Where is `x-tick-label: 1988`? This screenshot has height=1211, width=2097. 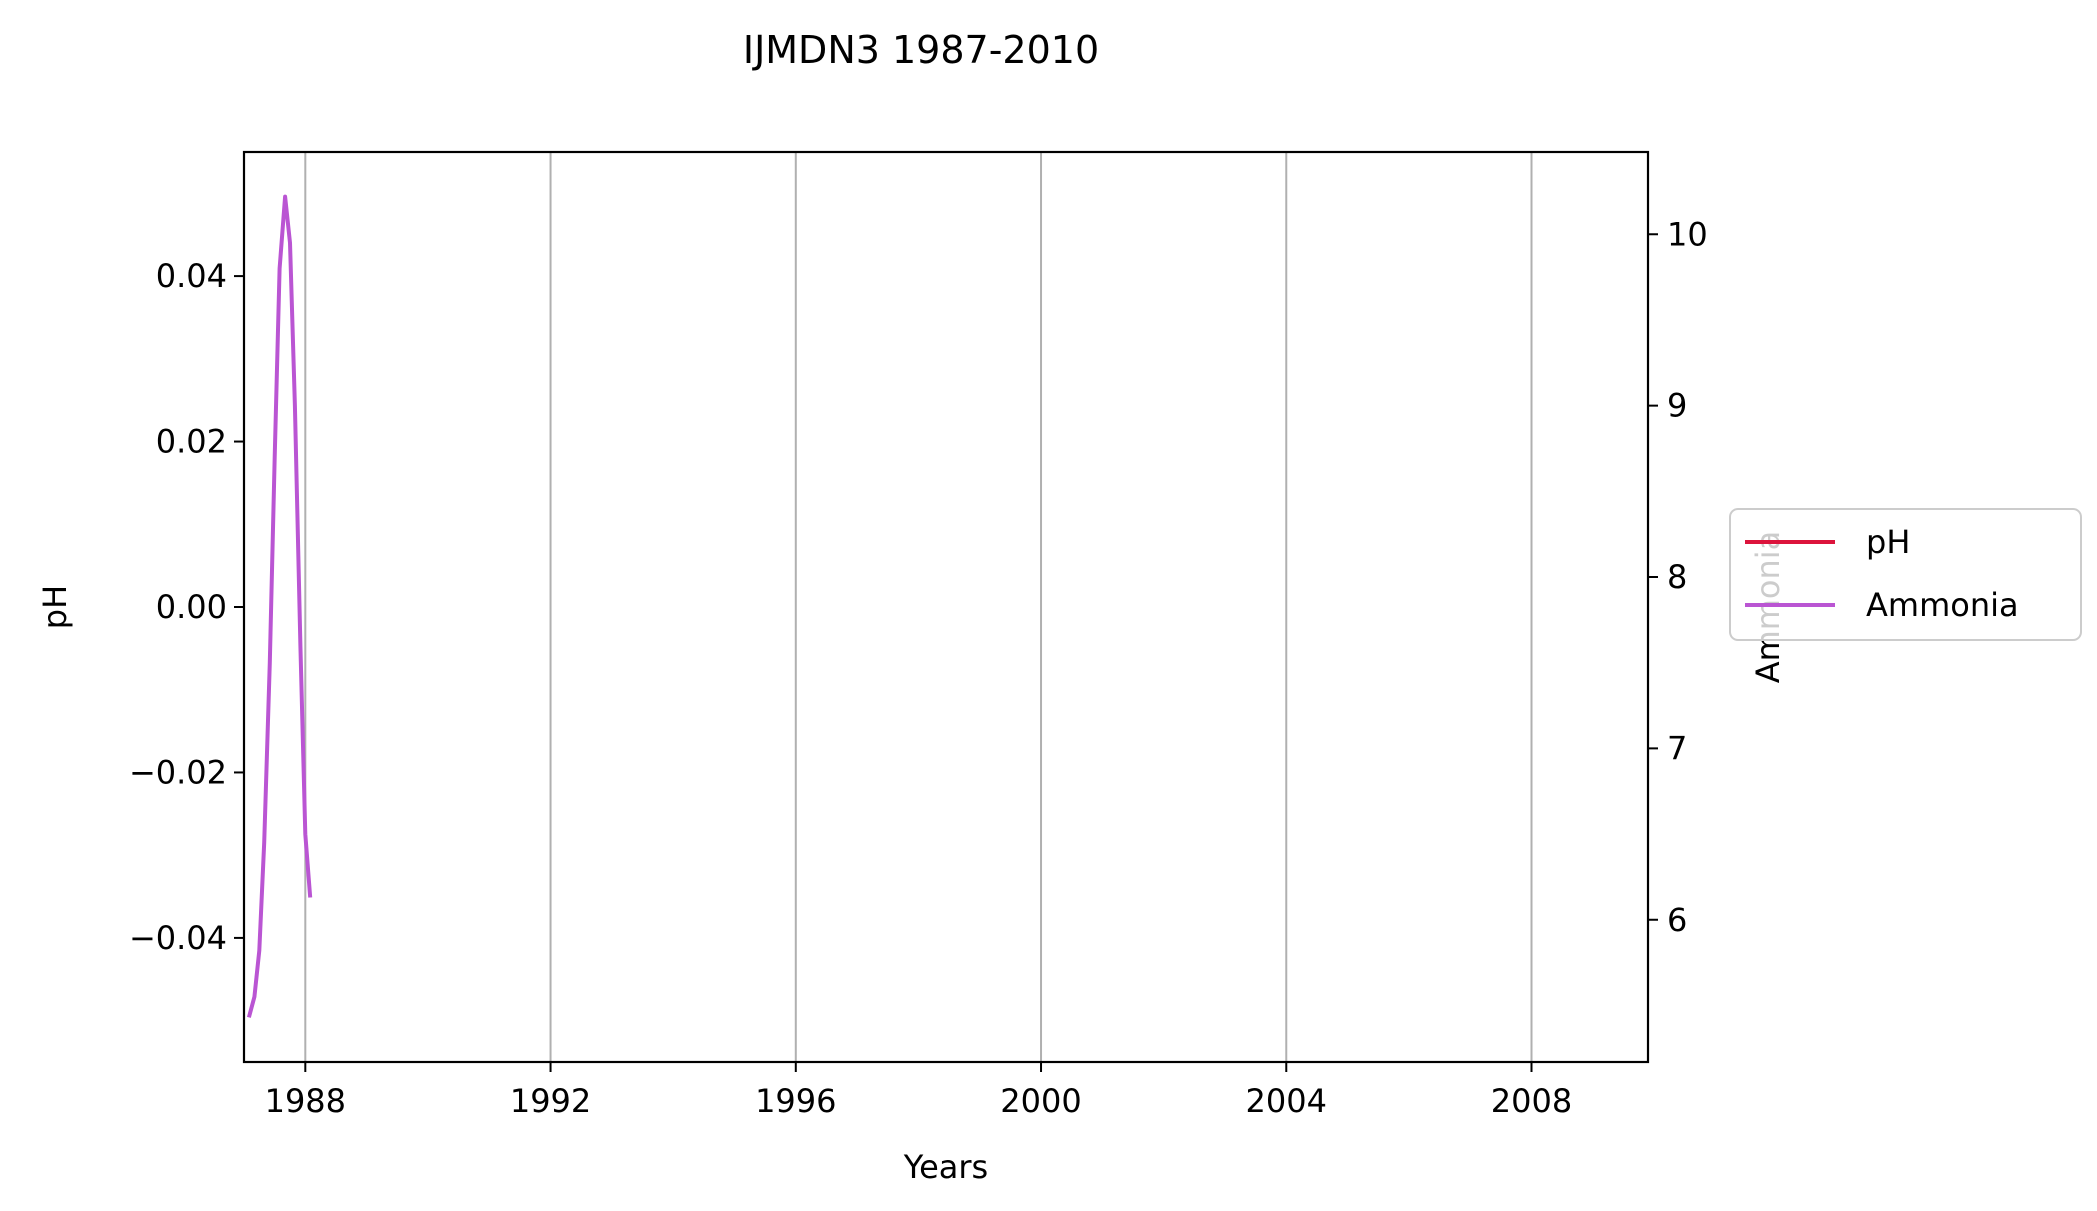 x-tick-label: 1988 is located at coordinates (305, 1101).